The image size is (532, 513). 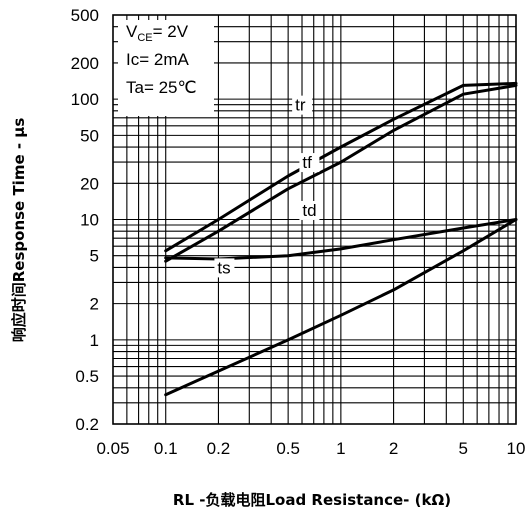 What do you see at coordinates (85, 99) in the screenshot?
I see `y-tick-label: 100` at bounding box center [85, 99].